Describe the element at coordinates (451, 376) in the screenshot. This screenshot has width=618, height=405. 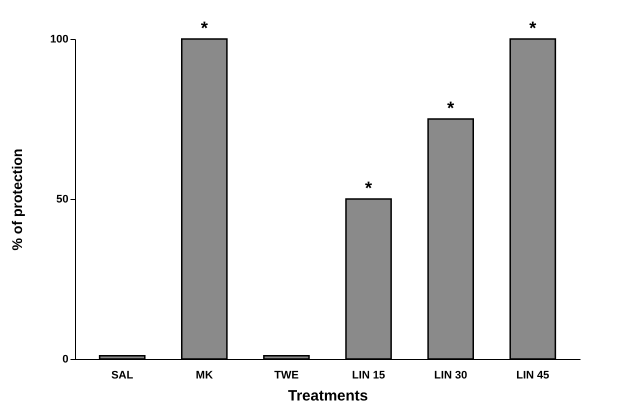
I see `x-tick-label: LIN 30` at that location.